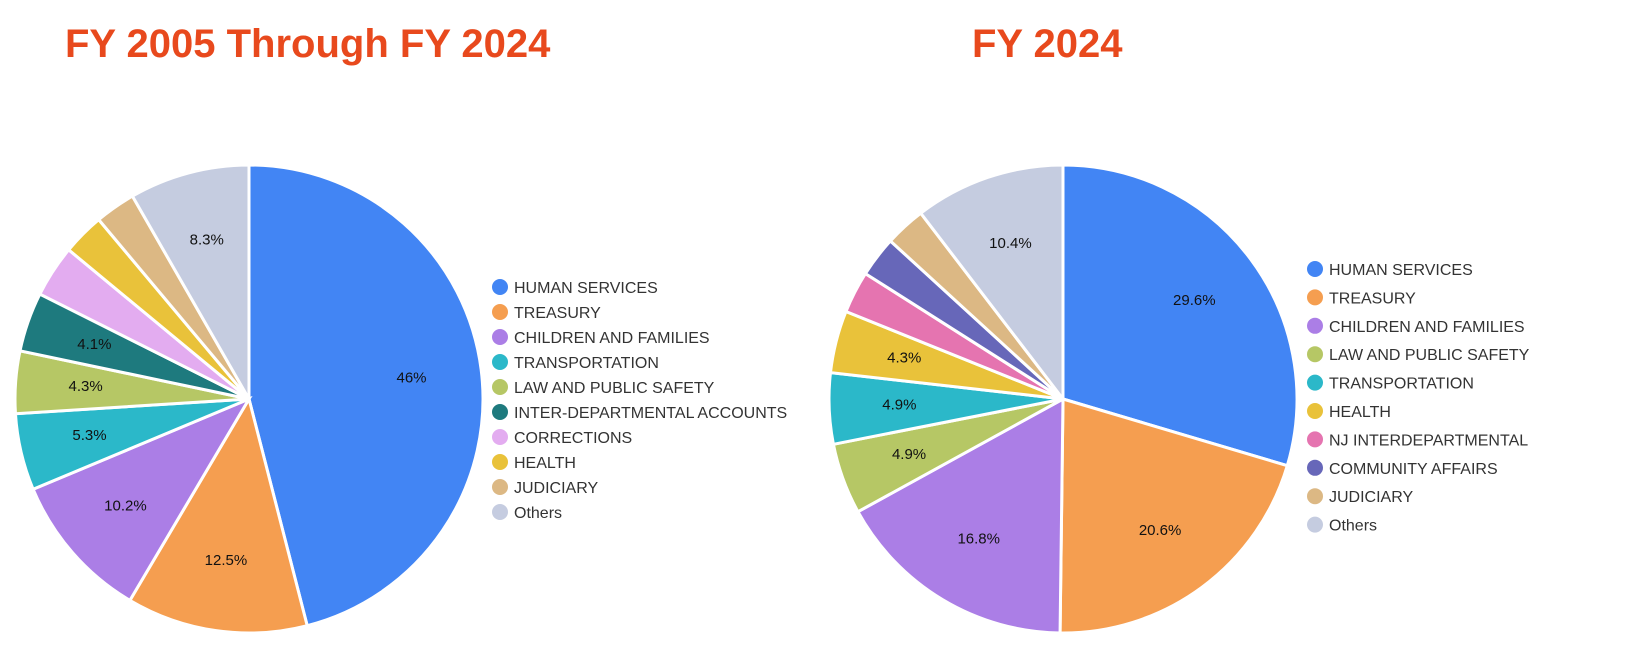 The width and height of the screenshot is (1626, 670). Describe the element at coordinates (125, 506) in the screenshot. I see `slice-label: 10.2%` at that location.